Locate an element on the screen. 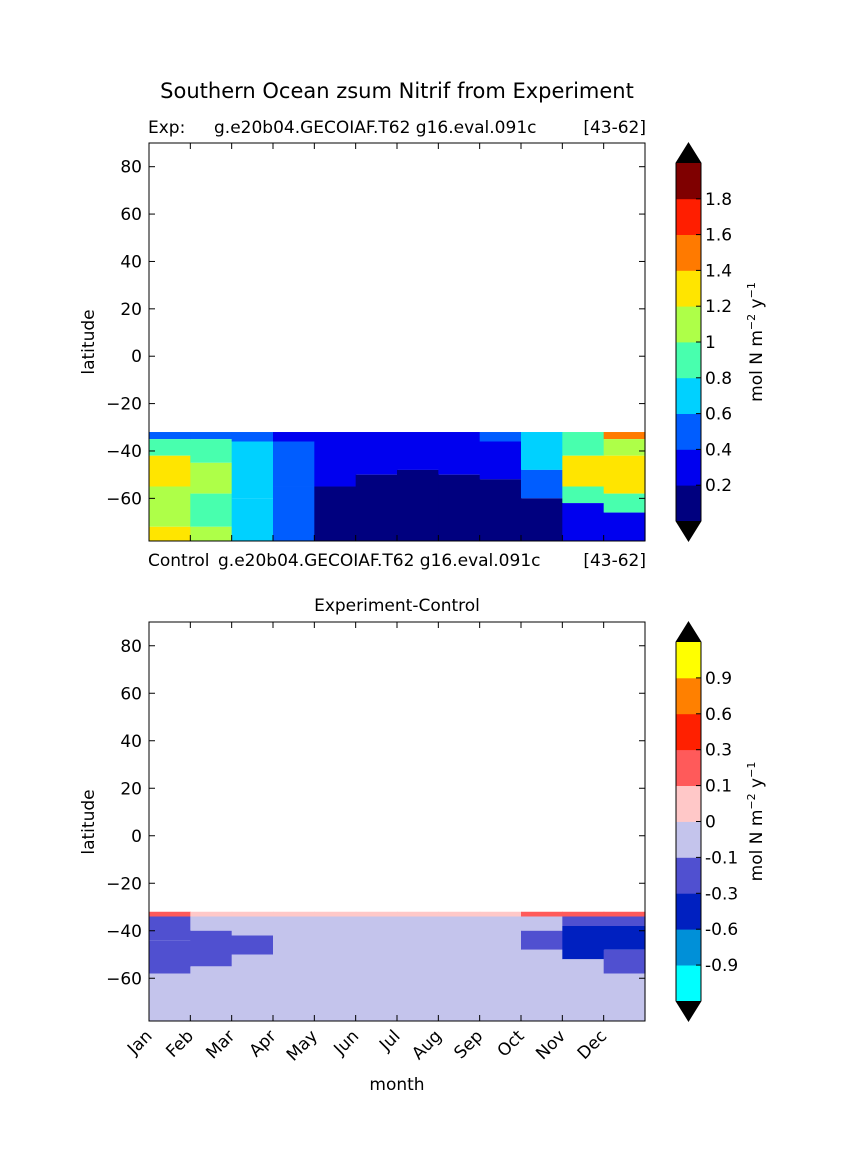 Image resolution: width=854 pixels, height=1174 pixels. colorbar-tick-label: -0.3 is located at coordinates (721, 894).